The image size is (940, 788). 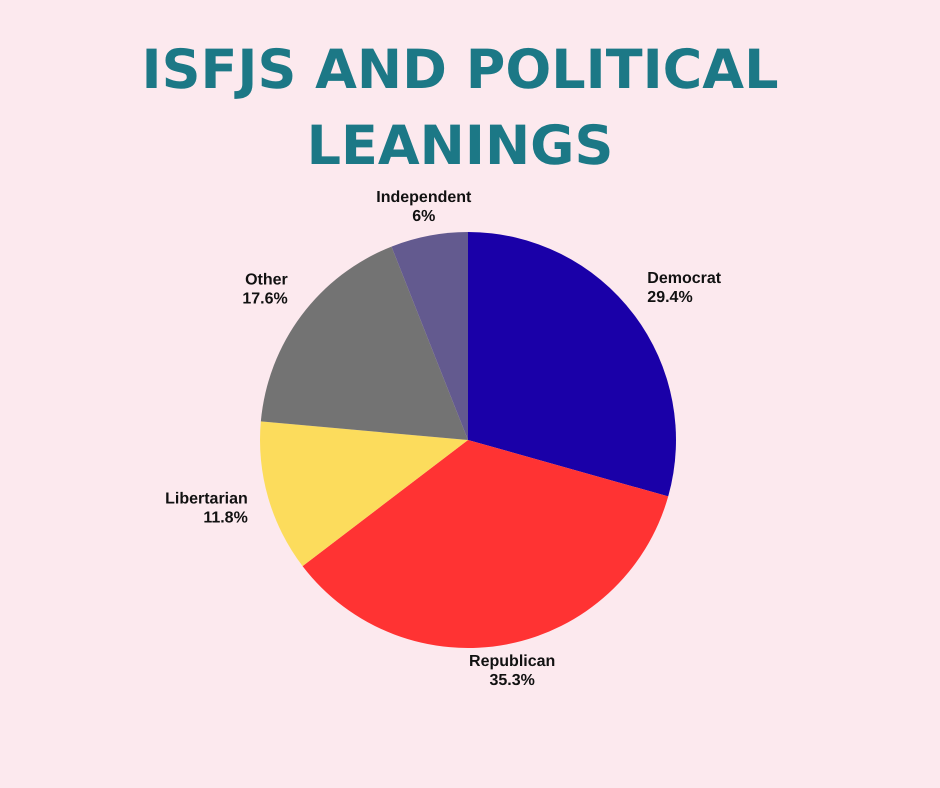 What do you see at coordinates (512, 680) in the screenshot?
I see `data-label: 35.3%` at bounding box center [512, 680].